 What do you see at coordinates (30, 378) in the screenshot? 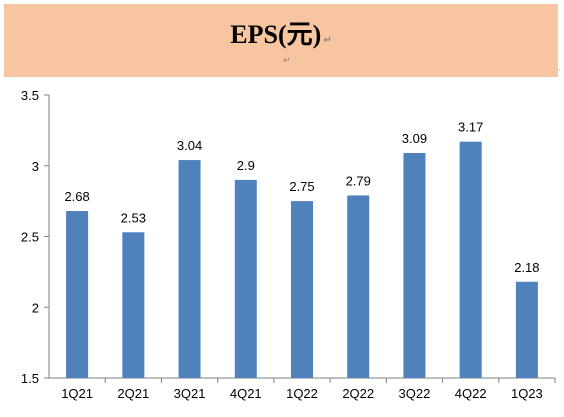
I see `y-tick-label: 1.5` at bounding box center [30, 378].